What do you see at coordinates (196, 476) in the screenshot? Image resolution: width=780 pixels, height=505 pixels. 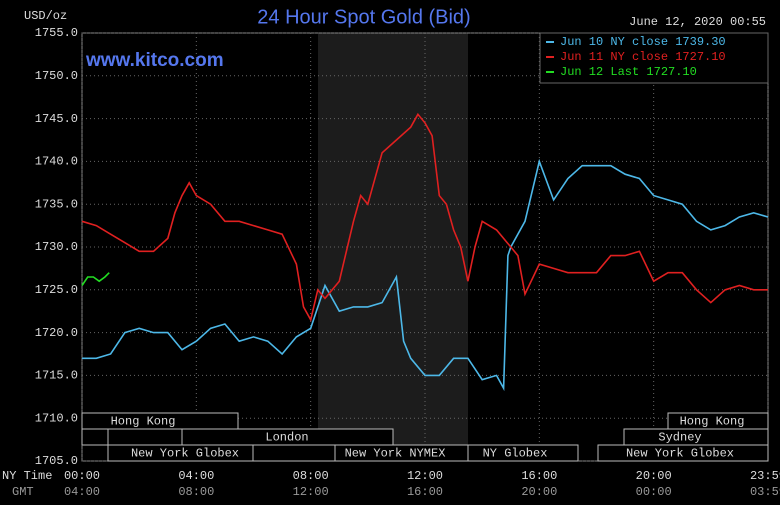 I see `x-tick-label: 04:00` at bounding box center [196, 476].